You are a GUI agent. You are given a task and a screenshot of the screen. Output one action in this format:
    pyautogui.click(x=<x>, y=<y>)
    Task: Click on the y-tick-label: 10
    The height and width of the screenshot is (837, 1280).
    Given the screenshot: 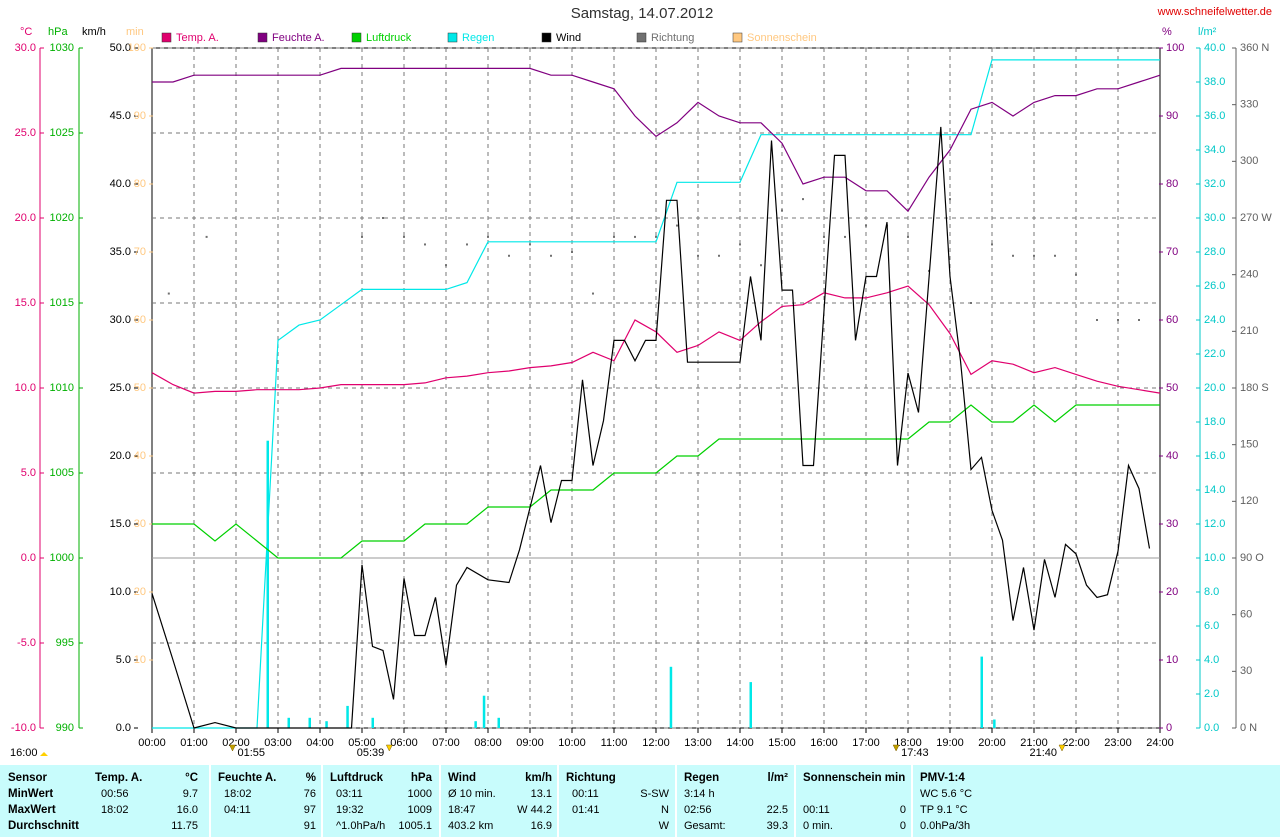 What is the action you would take?
    pyautogui.click(x=1172, y=660)
    